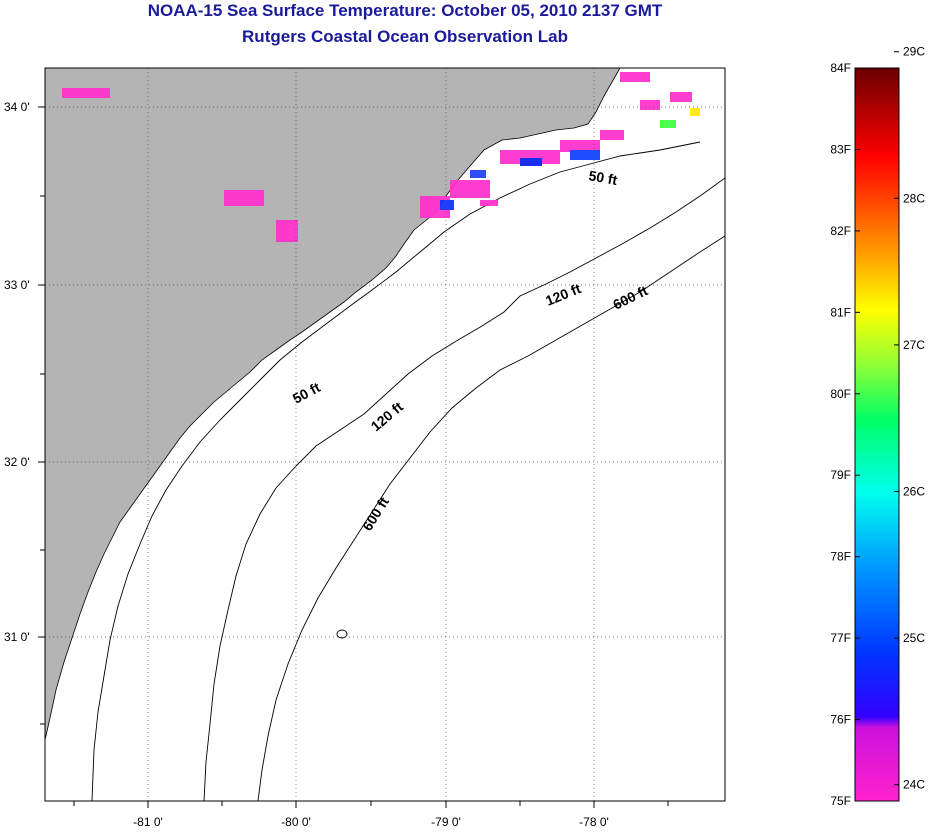 The height and width of the screenshot is (832, 936). Describe the element at coordinates (405, 36) in the screenshot. I see `map-subtitle: Rutgers Coastal Ocean Observation Lab` at that location.